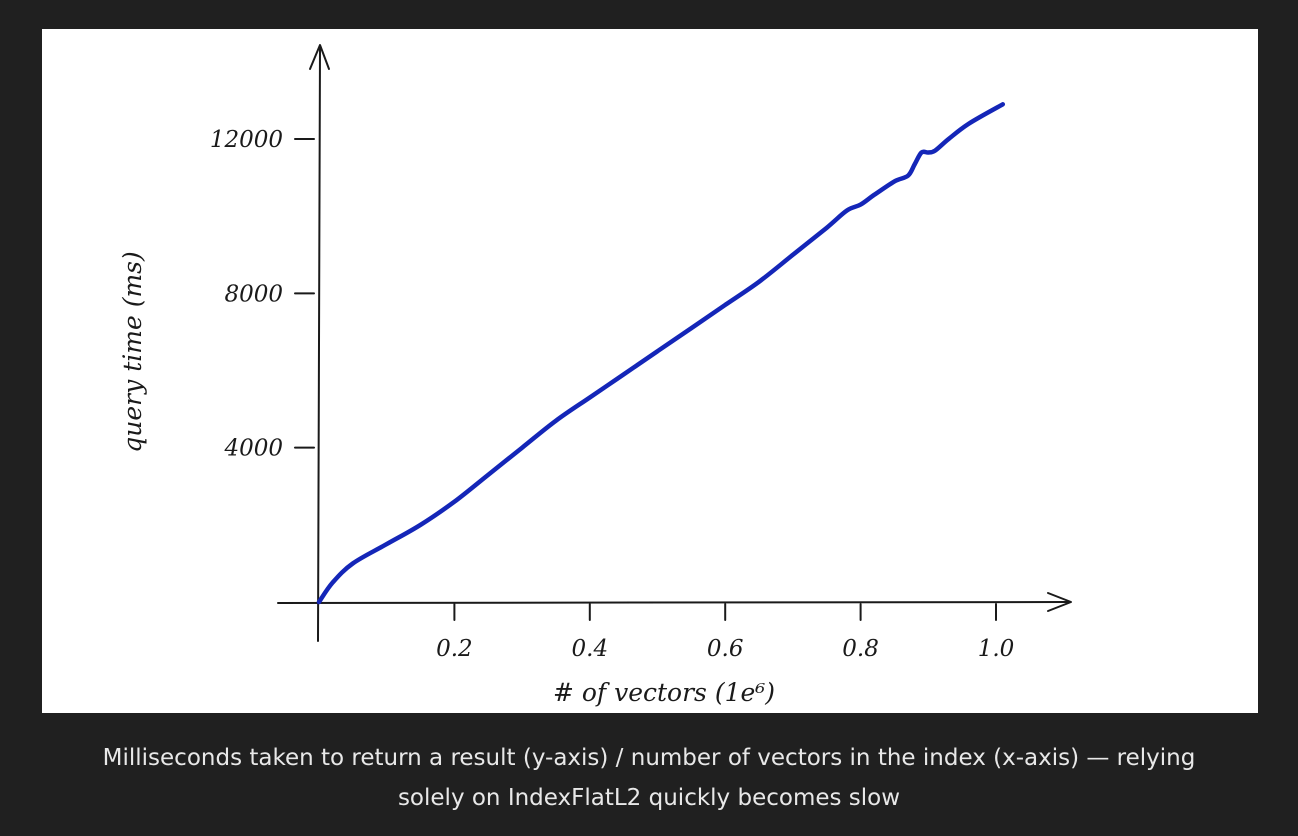 Image resolution: width=1298 pixels, height=836 pixels. What do you see at coordinates (673, 602) in the screenshot?
I see `x-axis-line` at bounding box center [673, 602].